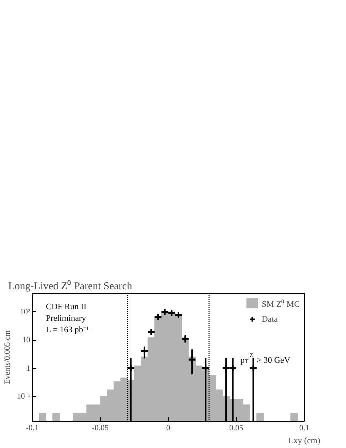 This screenshot has height=448, width=346. I want to click on y-tick-label: 1, so click(28, 368).